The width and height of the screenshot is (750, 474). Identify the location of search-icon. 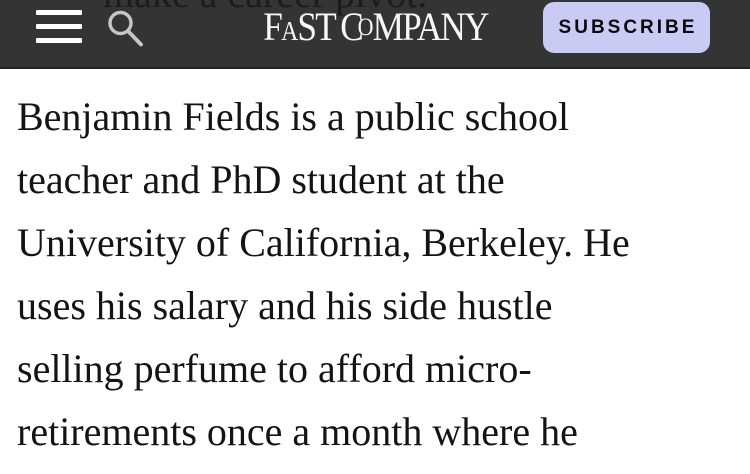
(125, 28).